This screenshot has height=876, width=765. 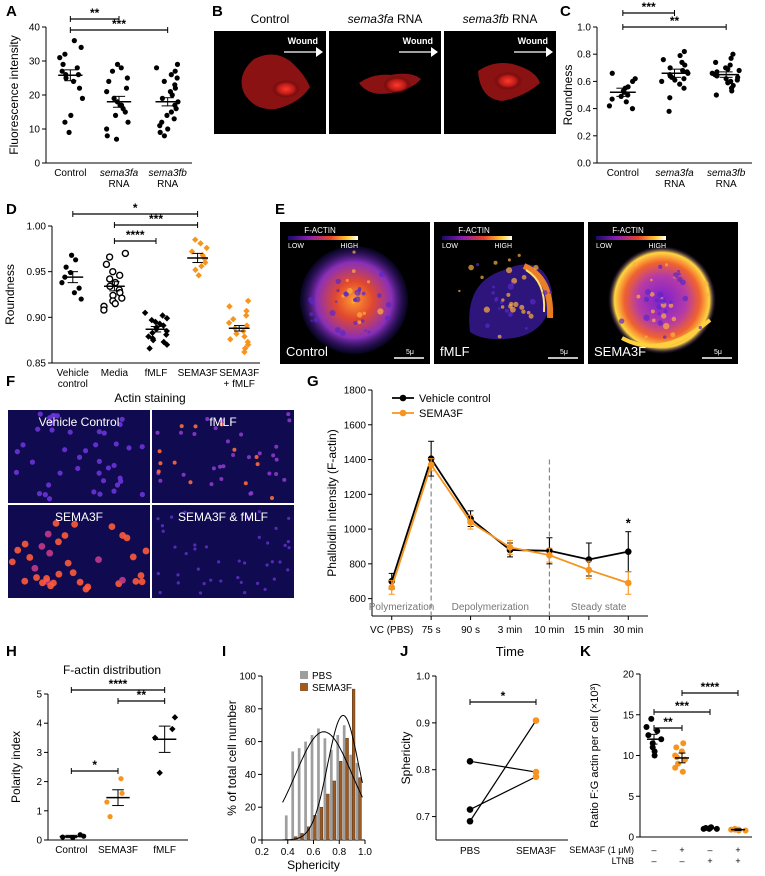 I want to click on panel-letter-b: B, so click(x=217, y=11).